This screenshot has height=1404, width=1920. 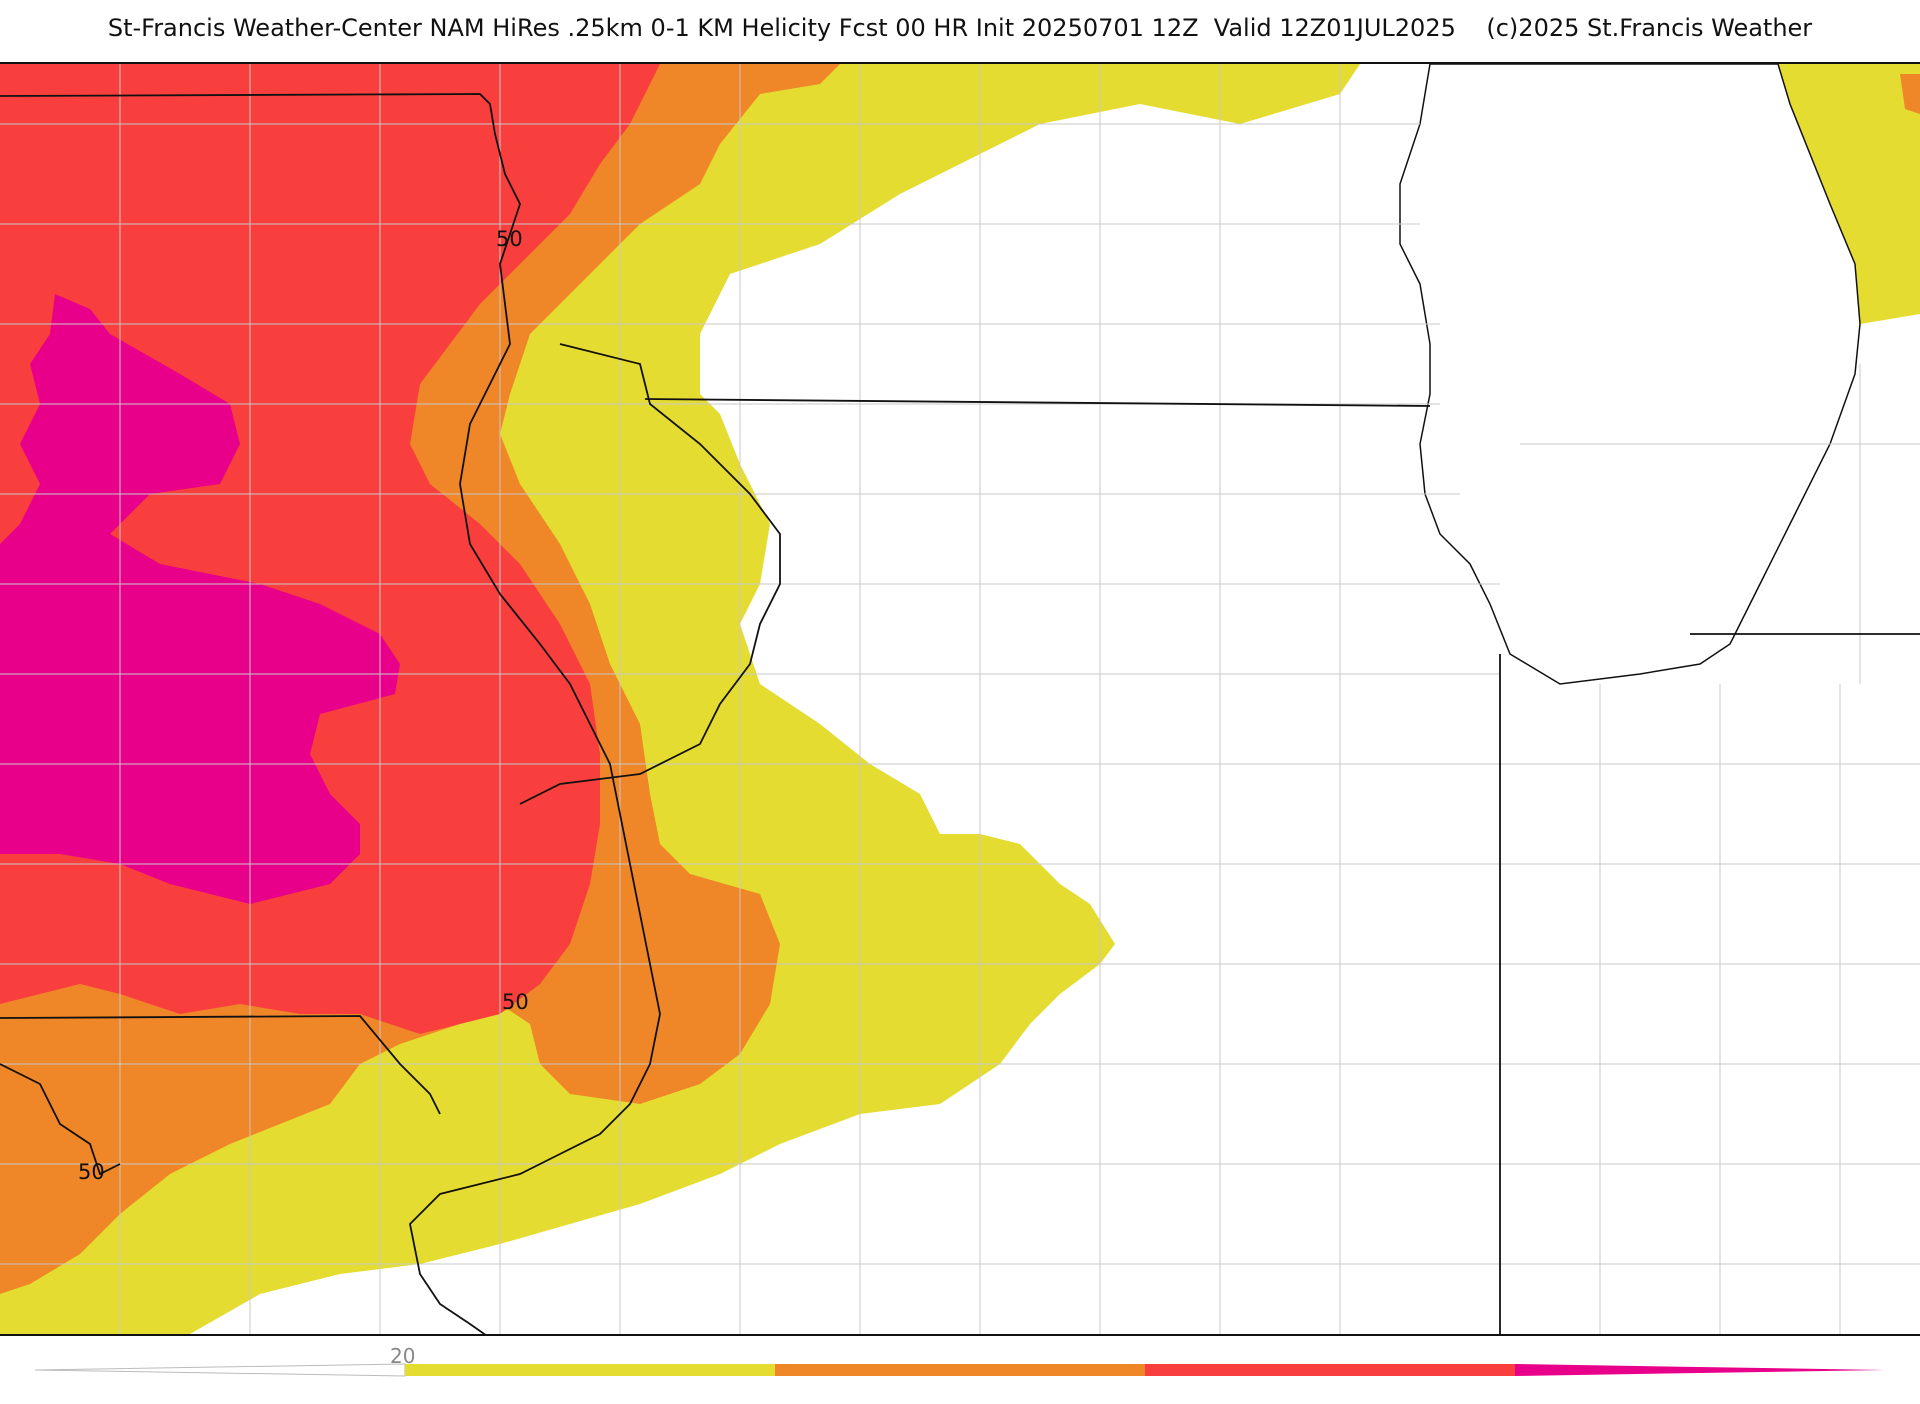 What do you see at coordinates (91, 1172) in the screenshot?
I see `contour-label-50-southwest: 50` at bounding box center [91, 1172].